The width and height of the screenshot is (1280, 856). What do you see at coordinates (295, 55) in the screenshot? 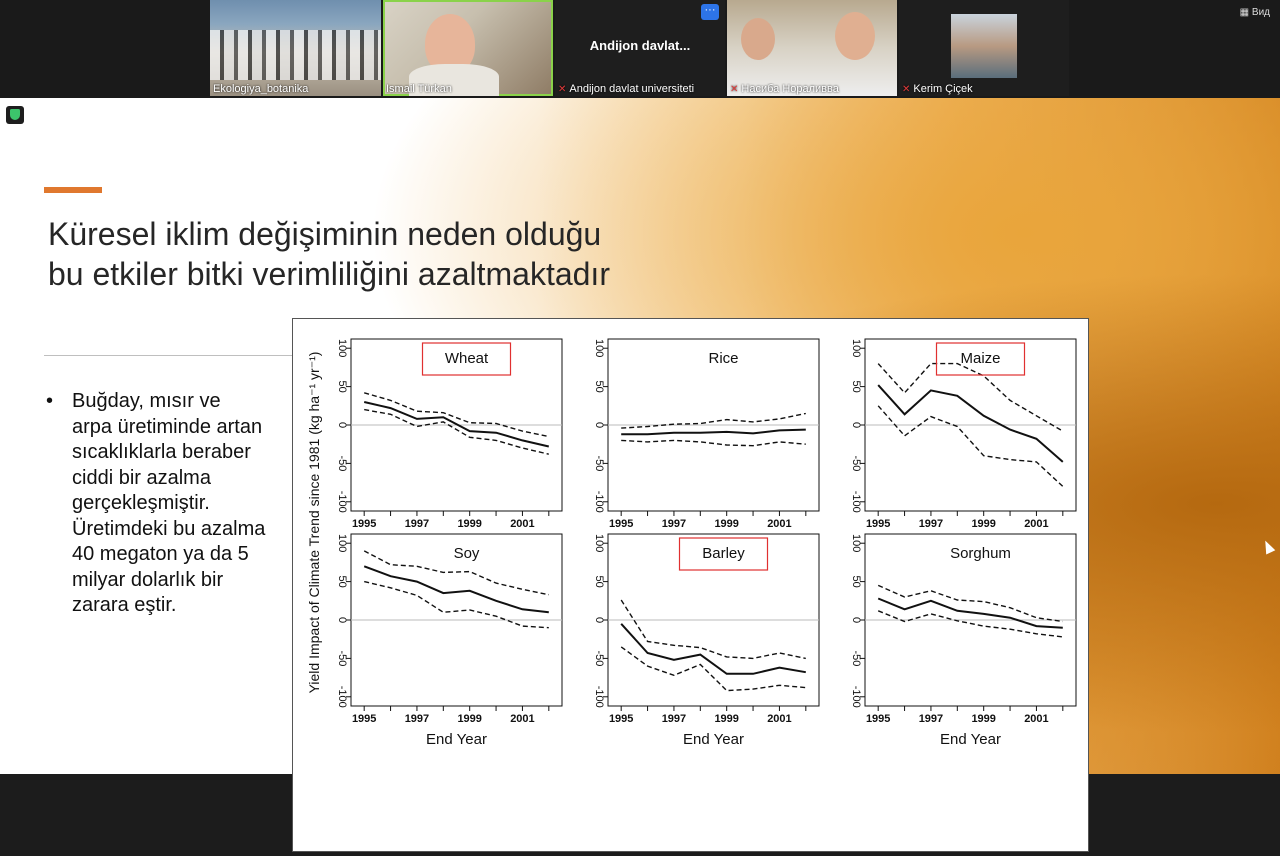
I see `classroom-video` at bounding box center [295, 55].